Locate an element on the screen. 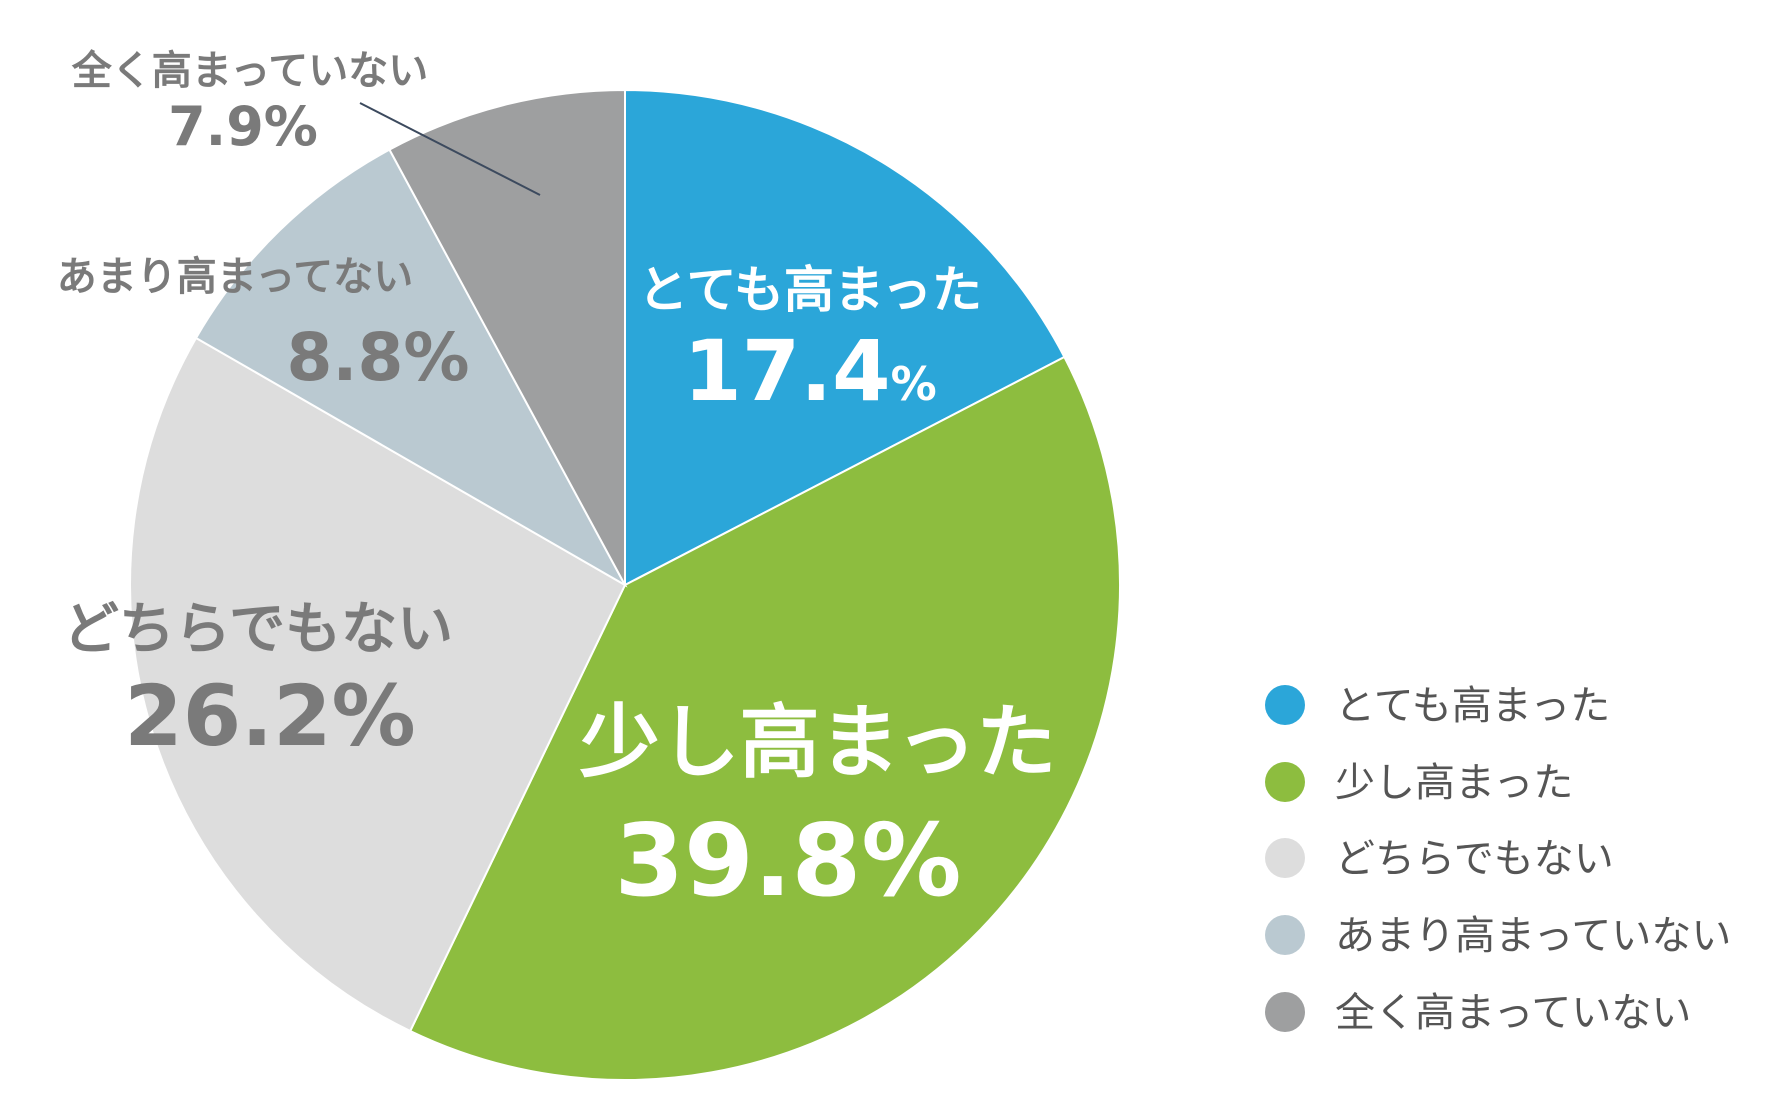 The width and height of the screenshot is (1775, 1100). legend-label-2: どちらでもない is located at coordinates (1474, 859).